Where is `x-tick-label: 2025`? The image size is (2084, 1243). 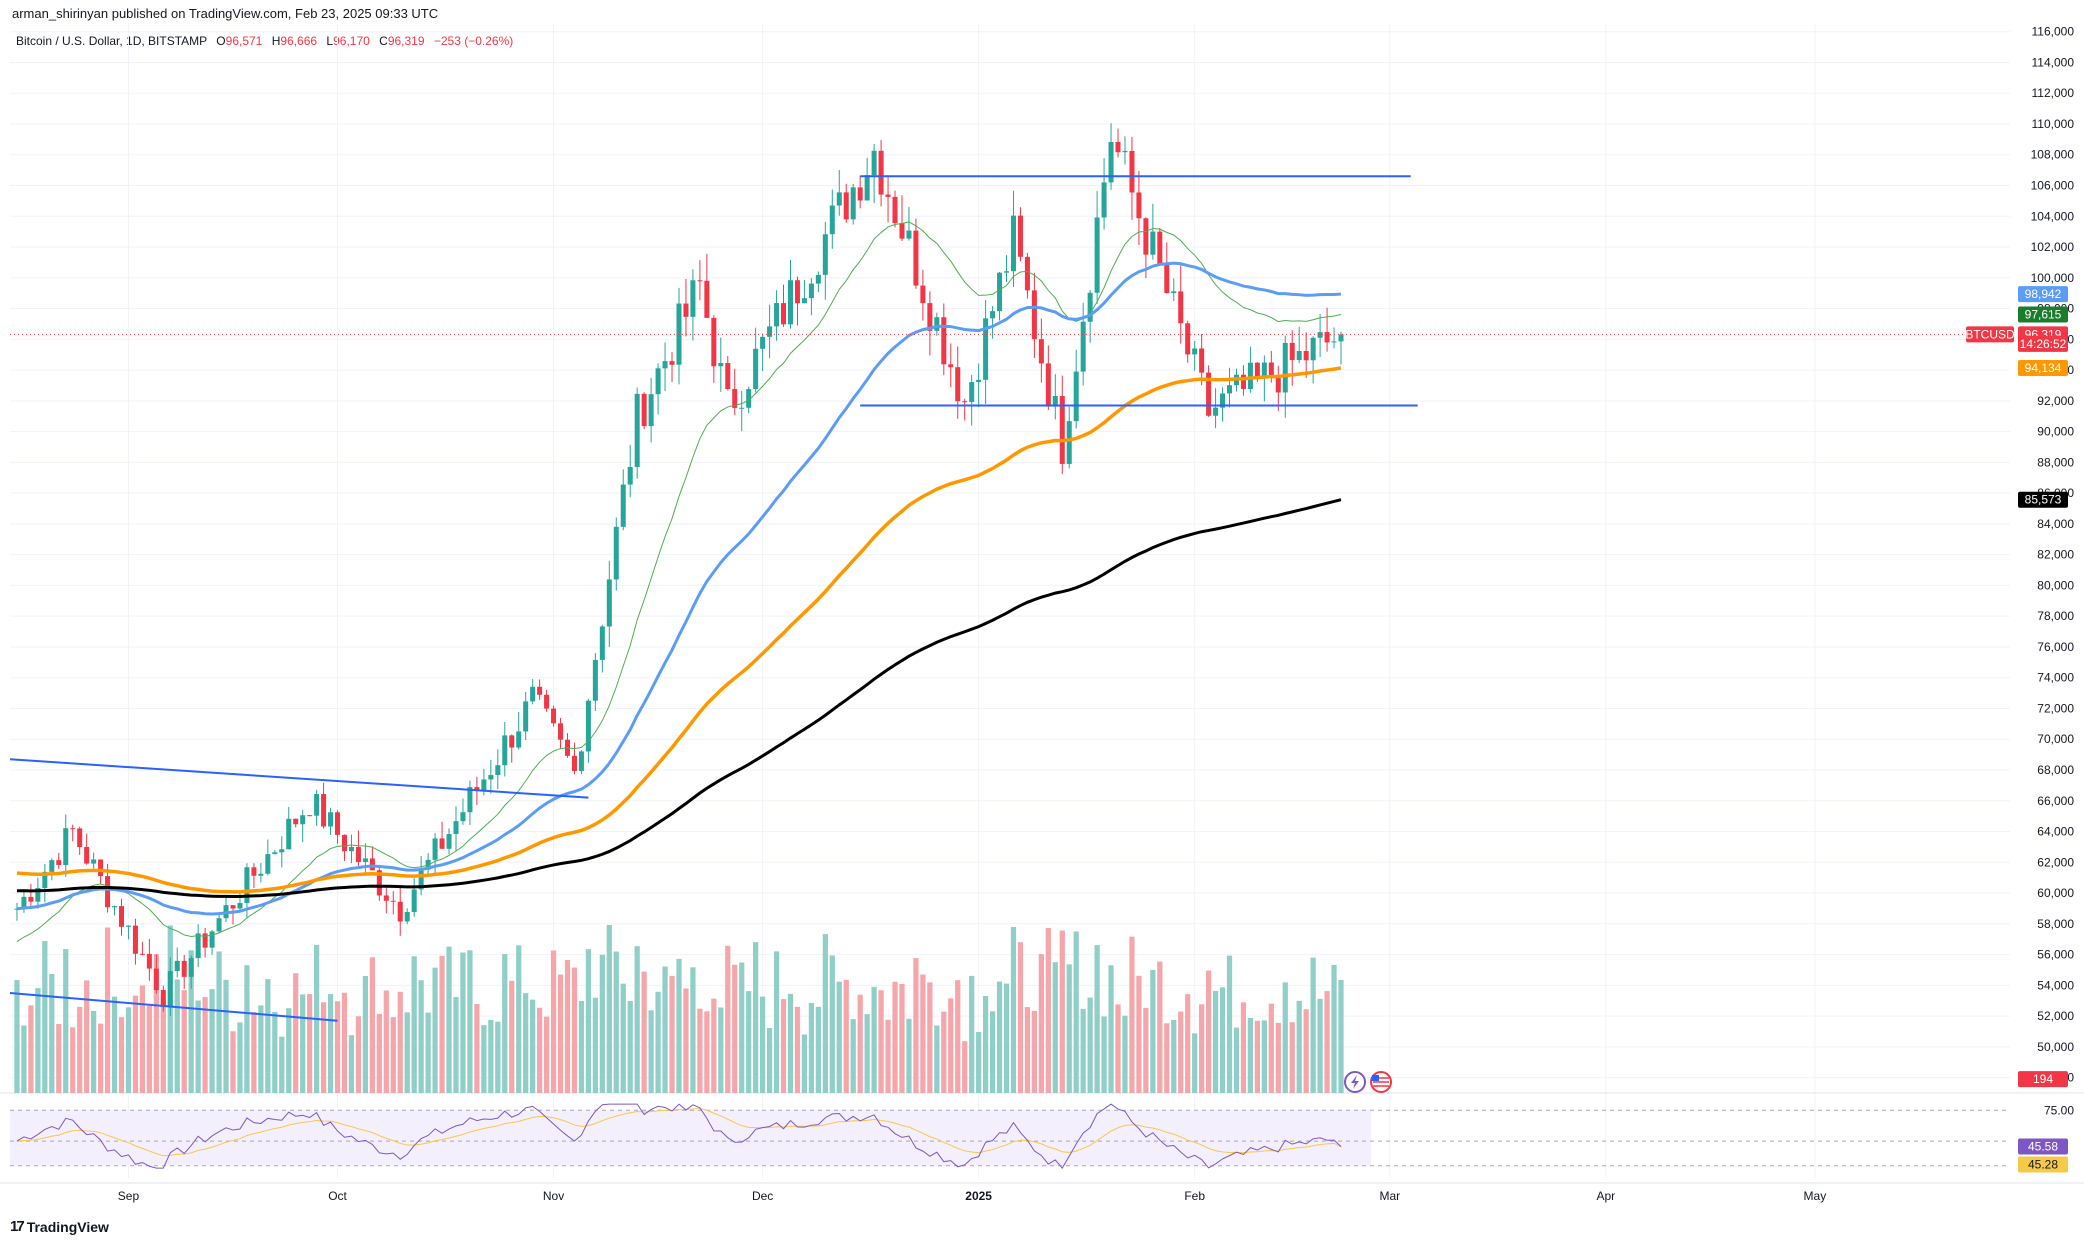
x-tick-label: 2025 is located at coordinates (978, 1196).